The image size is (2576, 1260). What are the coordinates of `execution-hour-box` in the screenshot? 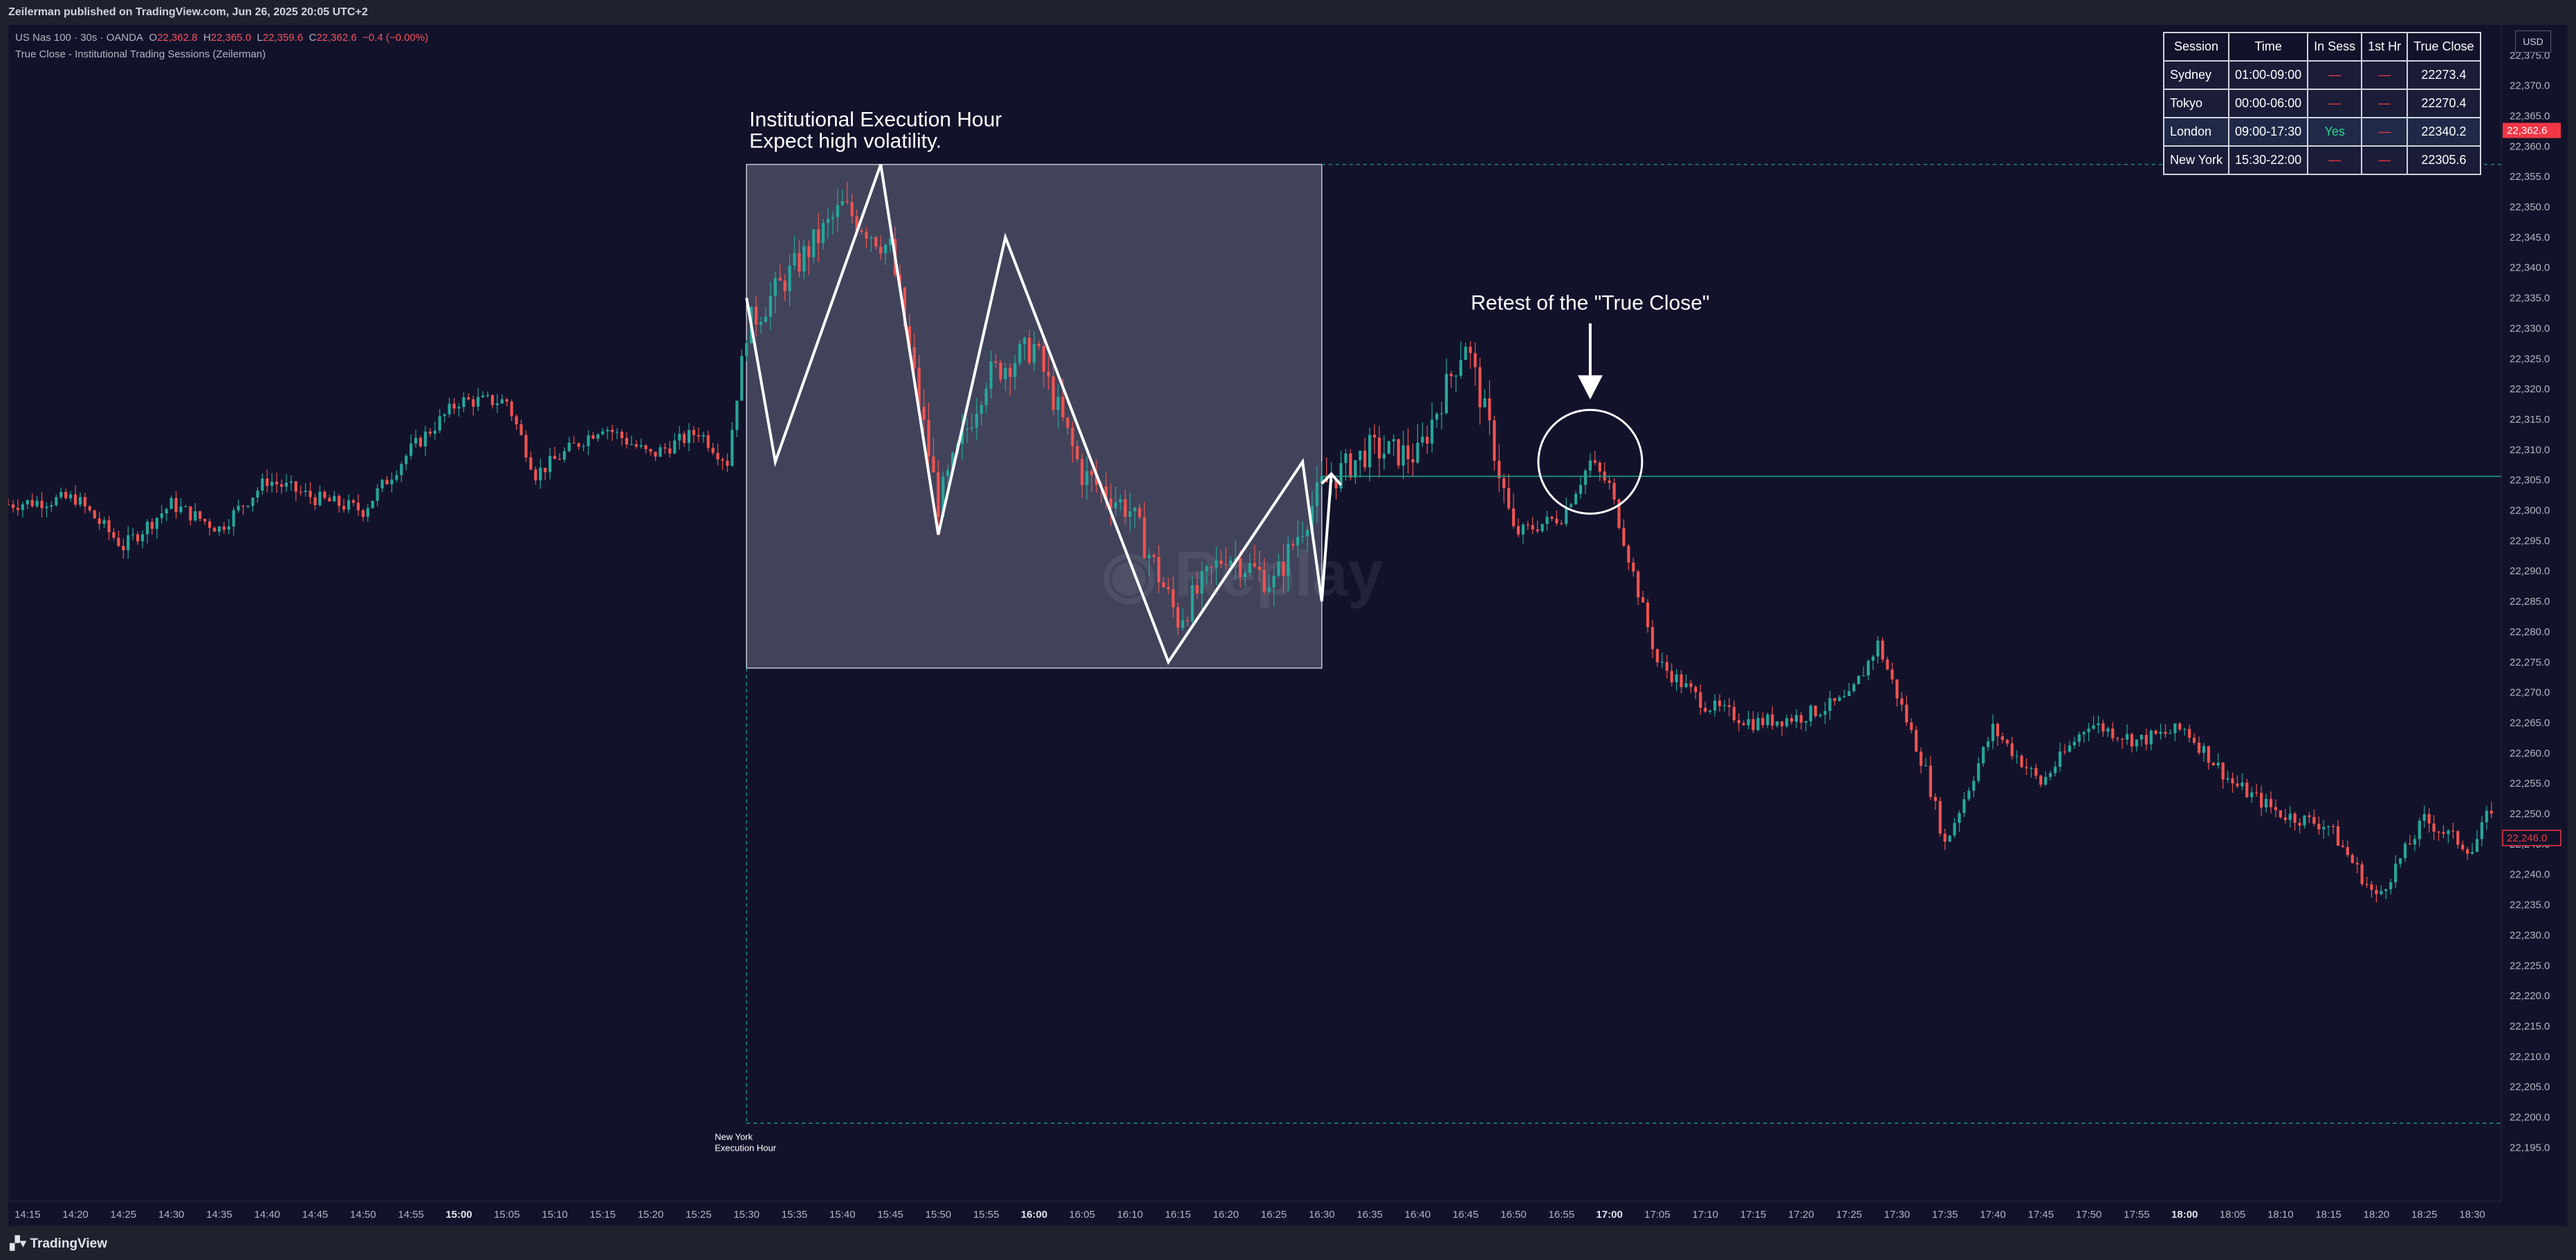 It's located at (1034, 416).